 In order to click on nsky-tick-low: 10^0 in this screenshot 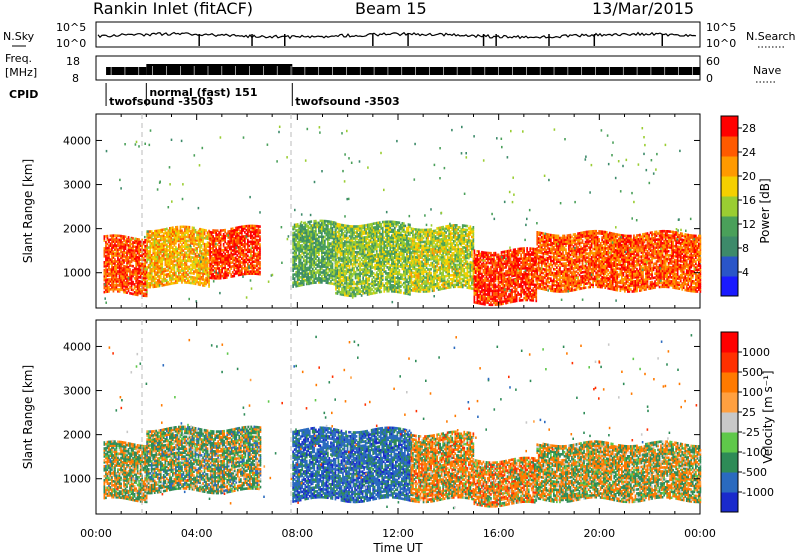, I will do `click(71, 43)`.